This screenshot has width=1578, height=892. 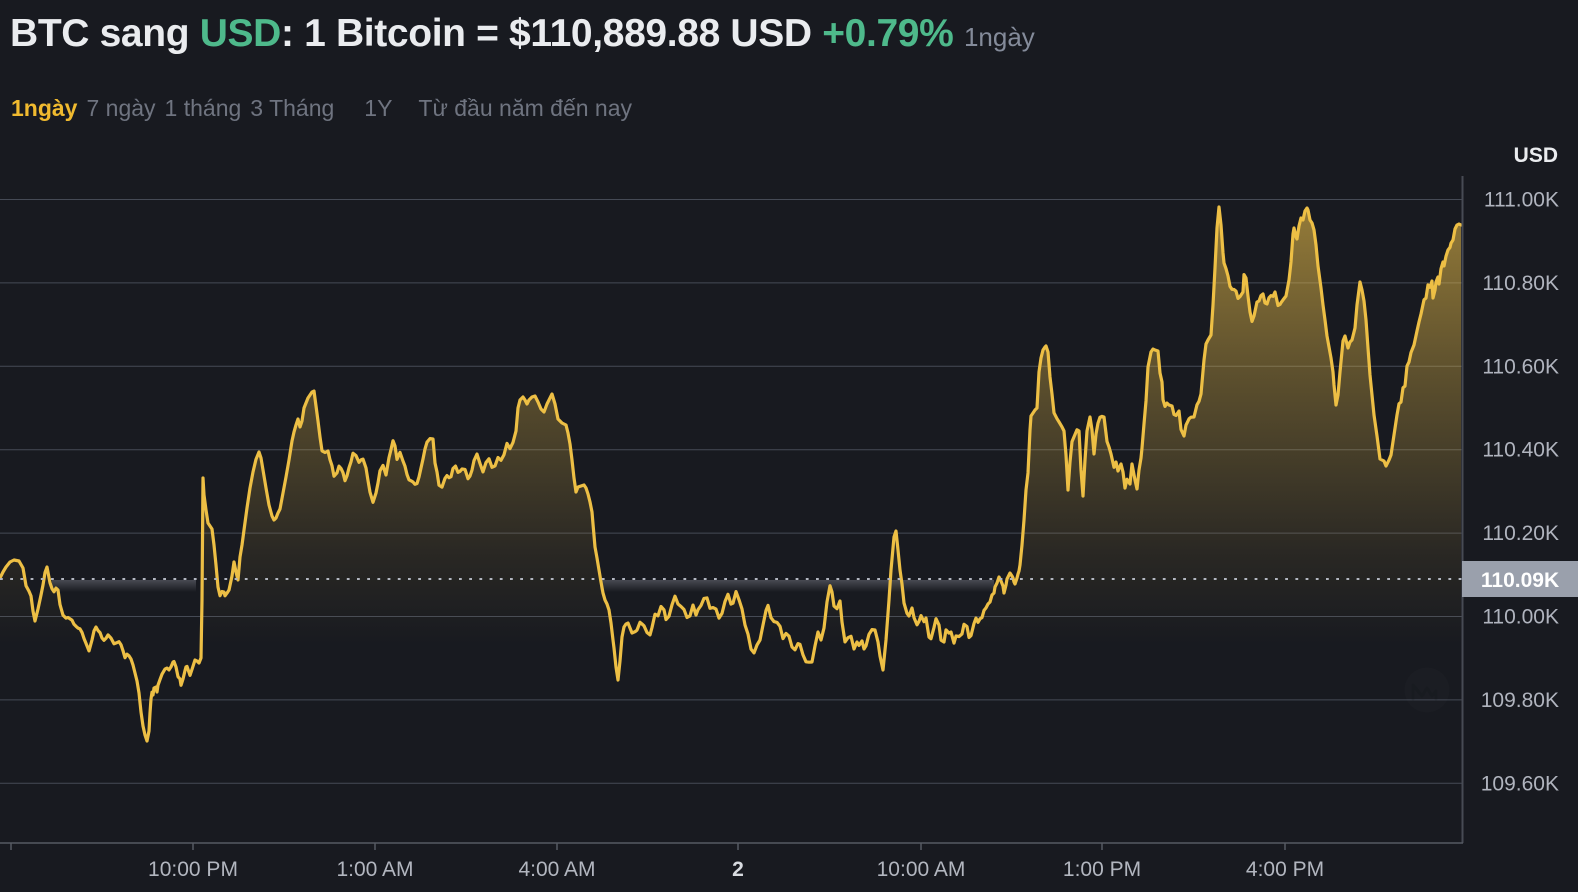 I want to click on svg-text: 110.60K, so click(x=1520, y=366).